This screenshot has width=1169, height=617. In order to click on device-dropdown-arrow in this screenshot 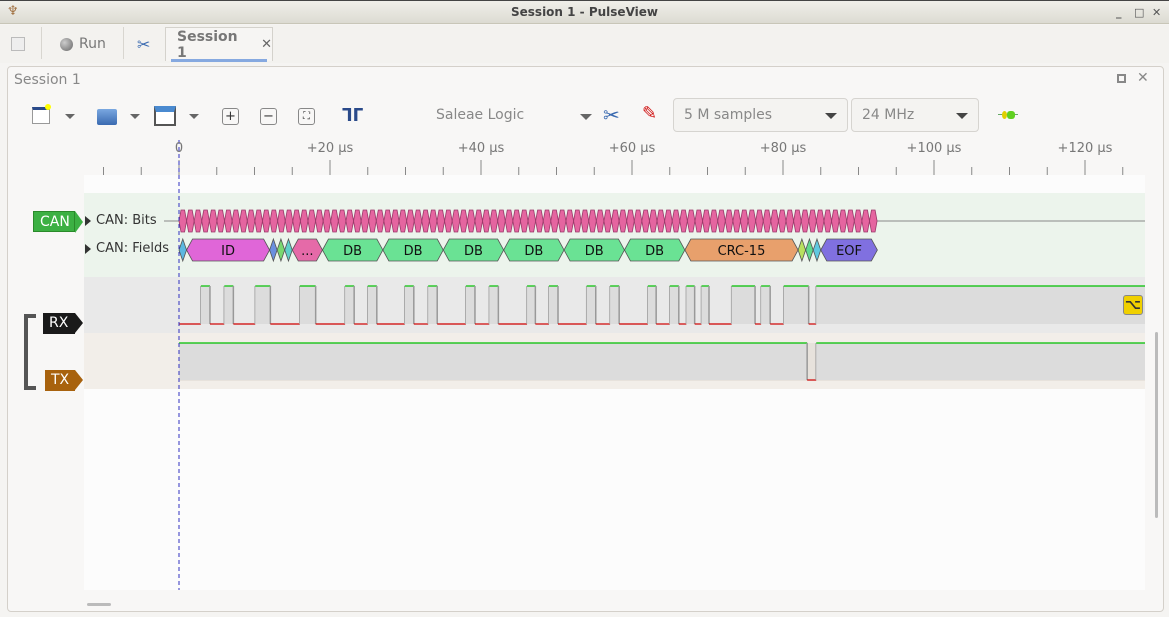, I will do `click(586, 117)`.